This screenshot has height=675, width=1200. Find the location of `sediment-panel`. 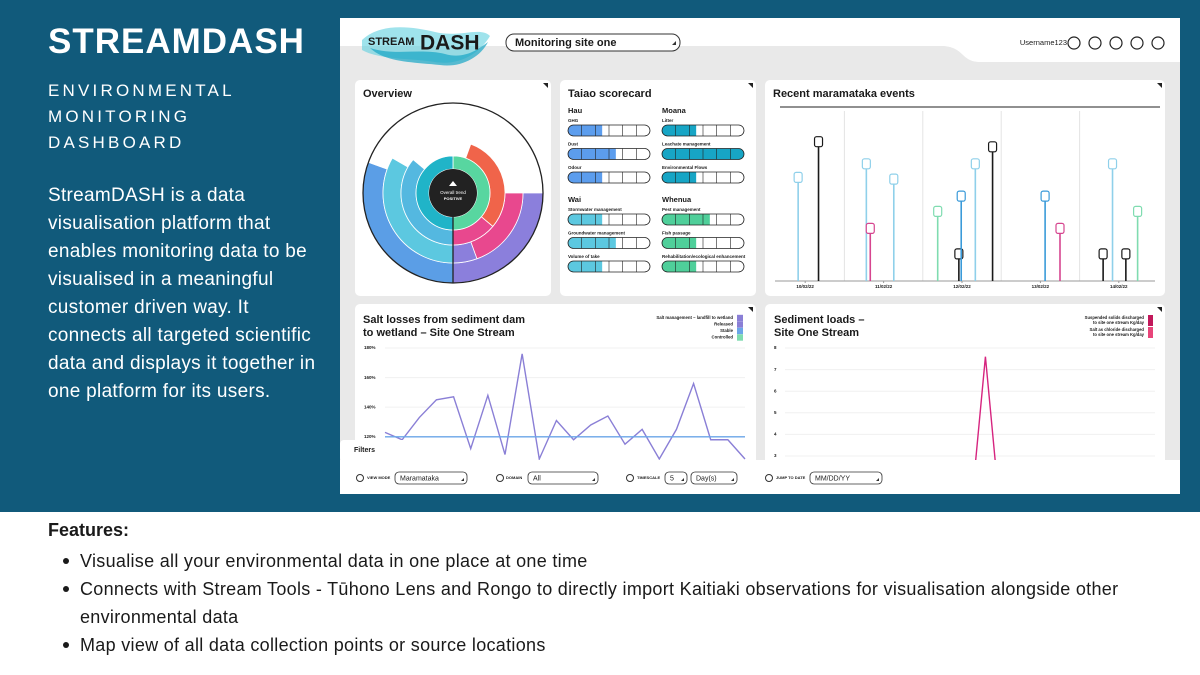

sediment-panel is located at coordinates (965, 399).